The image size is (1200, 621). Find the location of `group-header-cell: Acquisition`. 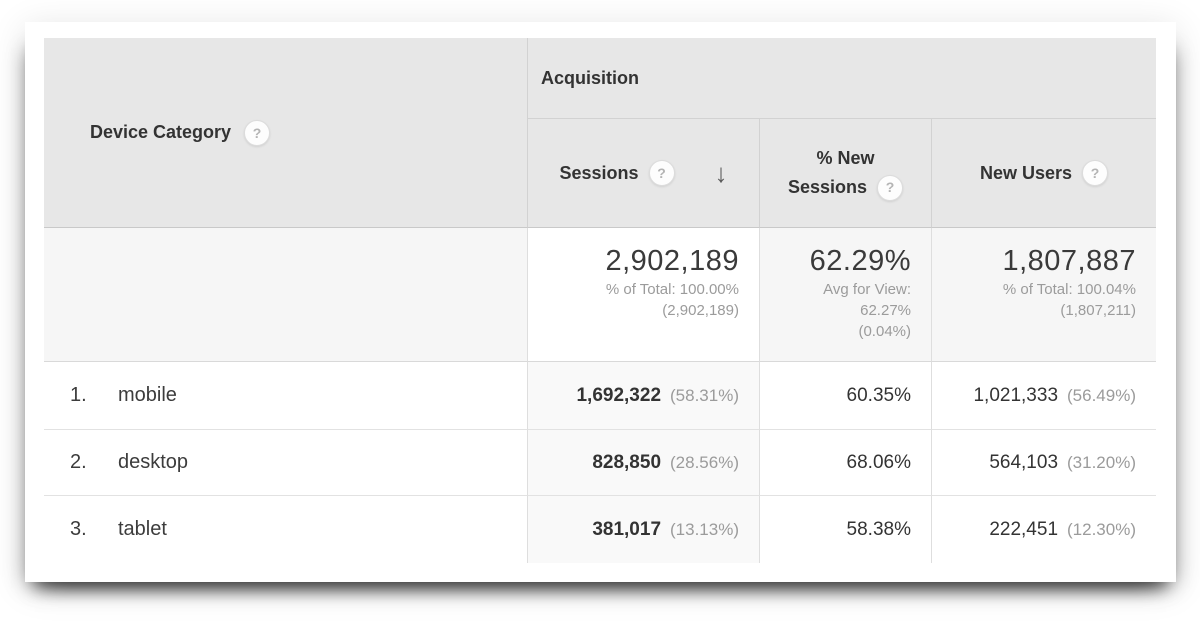

group-header-cell: Acquisition is located at coordinates (842, 78).